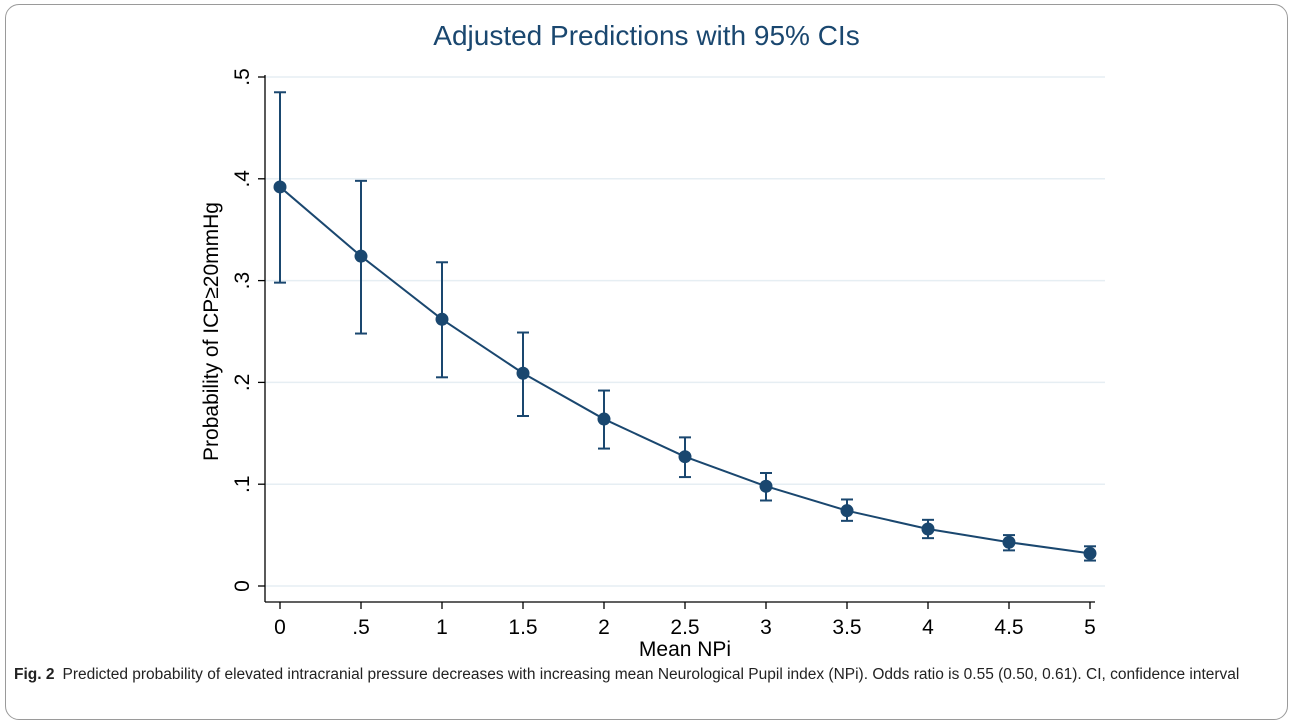  Describe the element at coordinates (211, 331) in the screenshot. I see `y-axis-title: Probability of ICP≥20mmHg` at that location.